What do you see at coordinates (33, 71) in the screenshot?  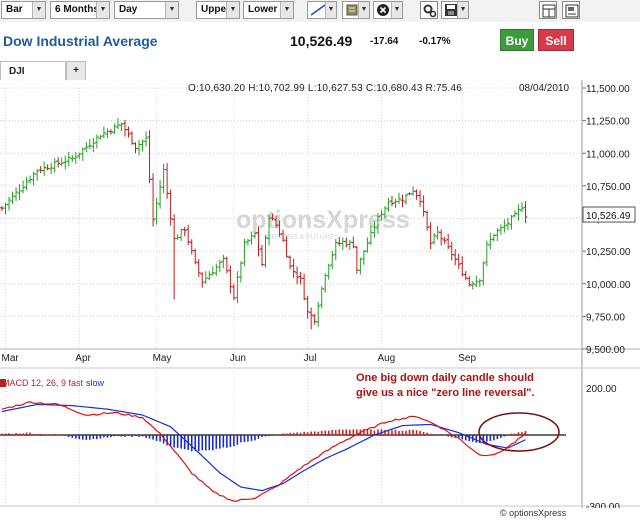 I see `tab-dji: DJI` at bounding box center [33, 71].